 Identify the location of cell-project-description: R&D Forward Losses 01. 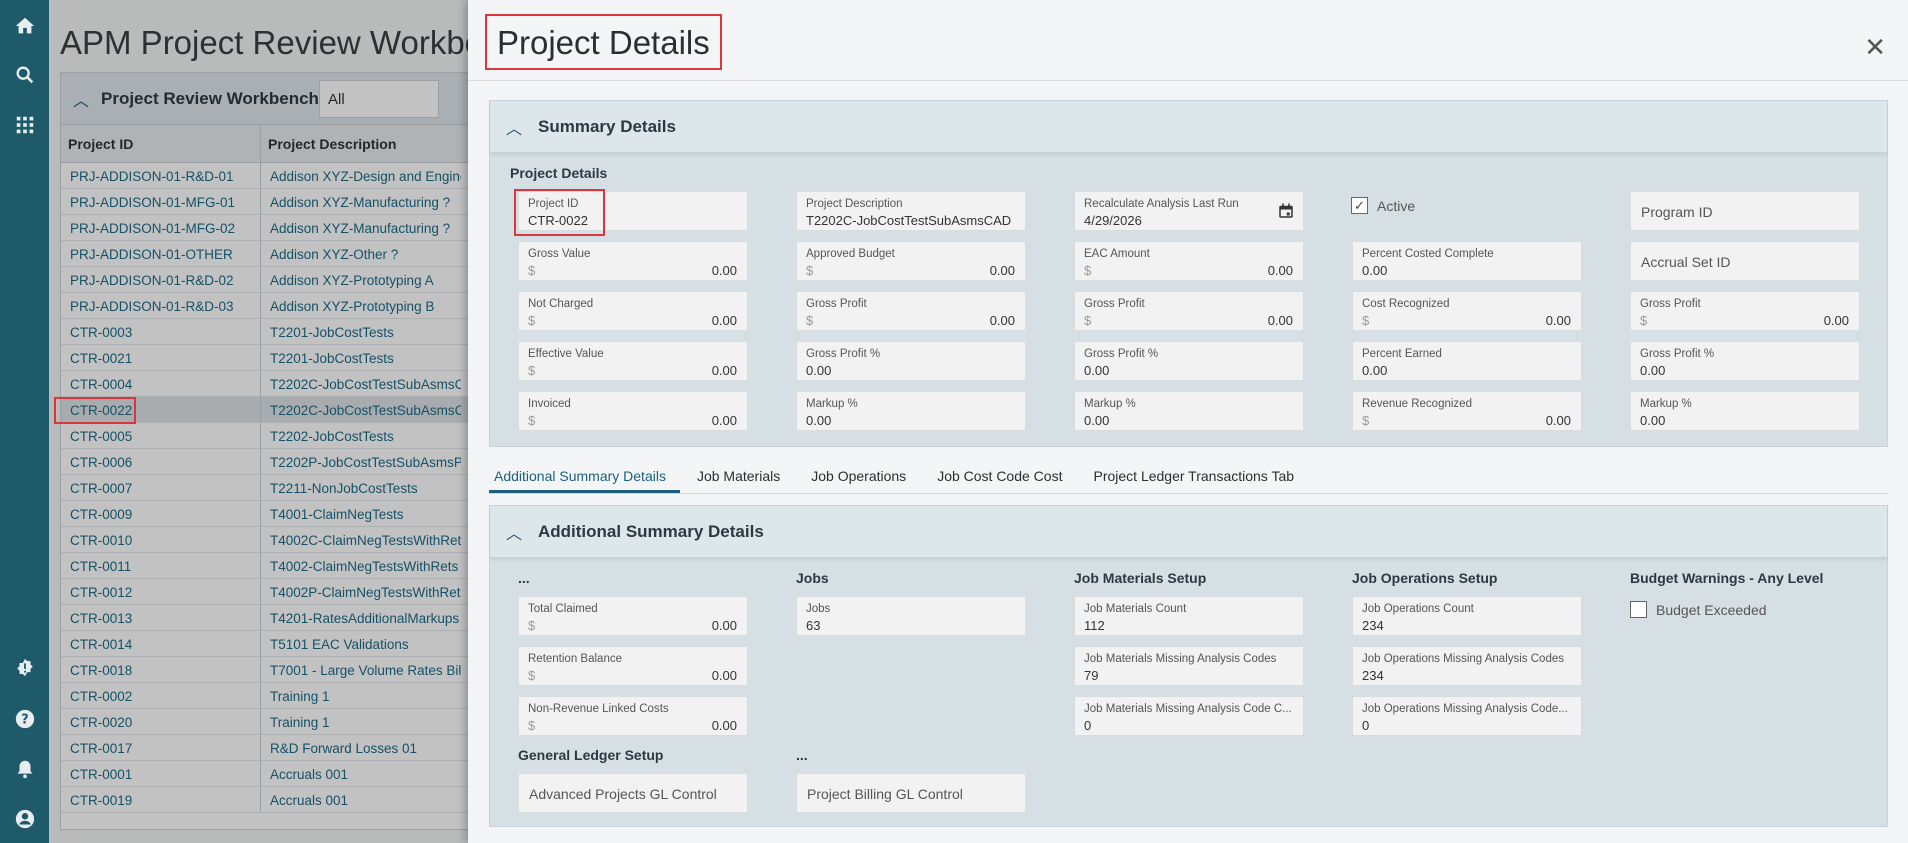
(344, 748).